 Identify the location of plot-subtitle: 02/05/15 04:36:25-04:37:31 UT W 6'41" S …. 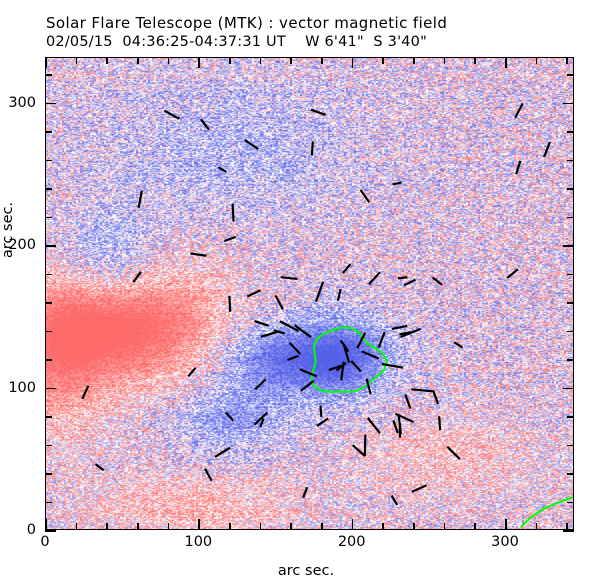
(236, 42).